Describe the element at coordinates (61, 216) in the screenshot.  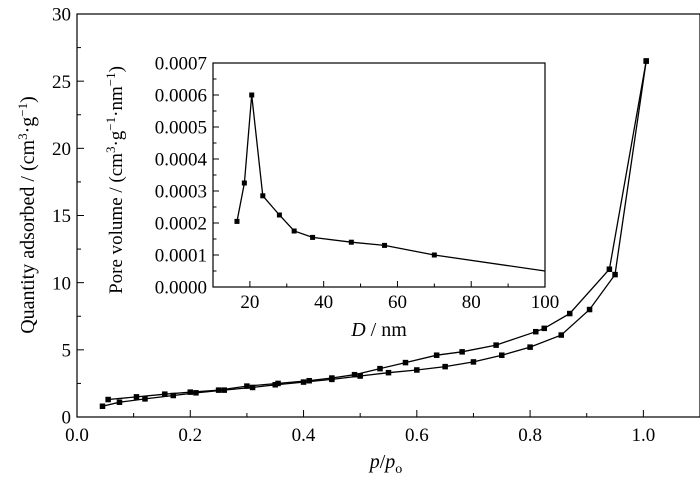
I see `main-y-tick-label: 15` at that location.